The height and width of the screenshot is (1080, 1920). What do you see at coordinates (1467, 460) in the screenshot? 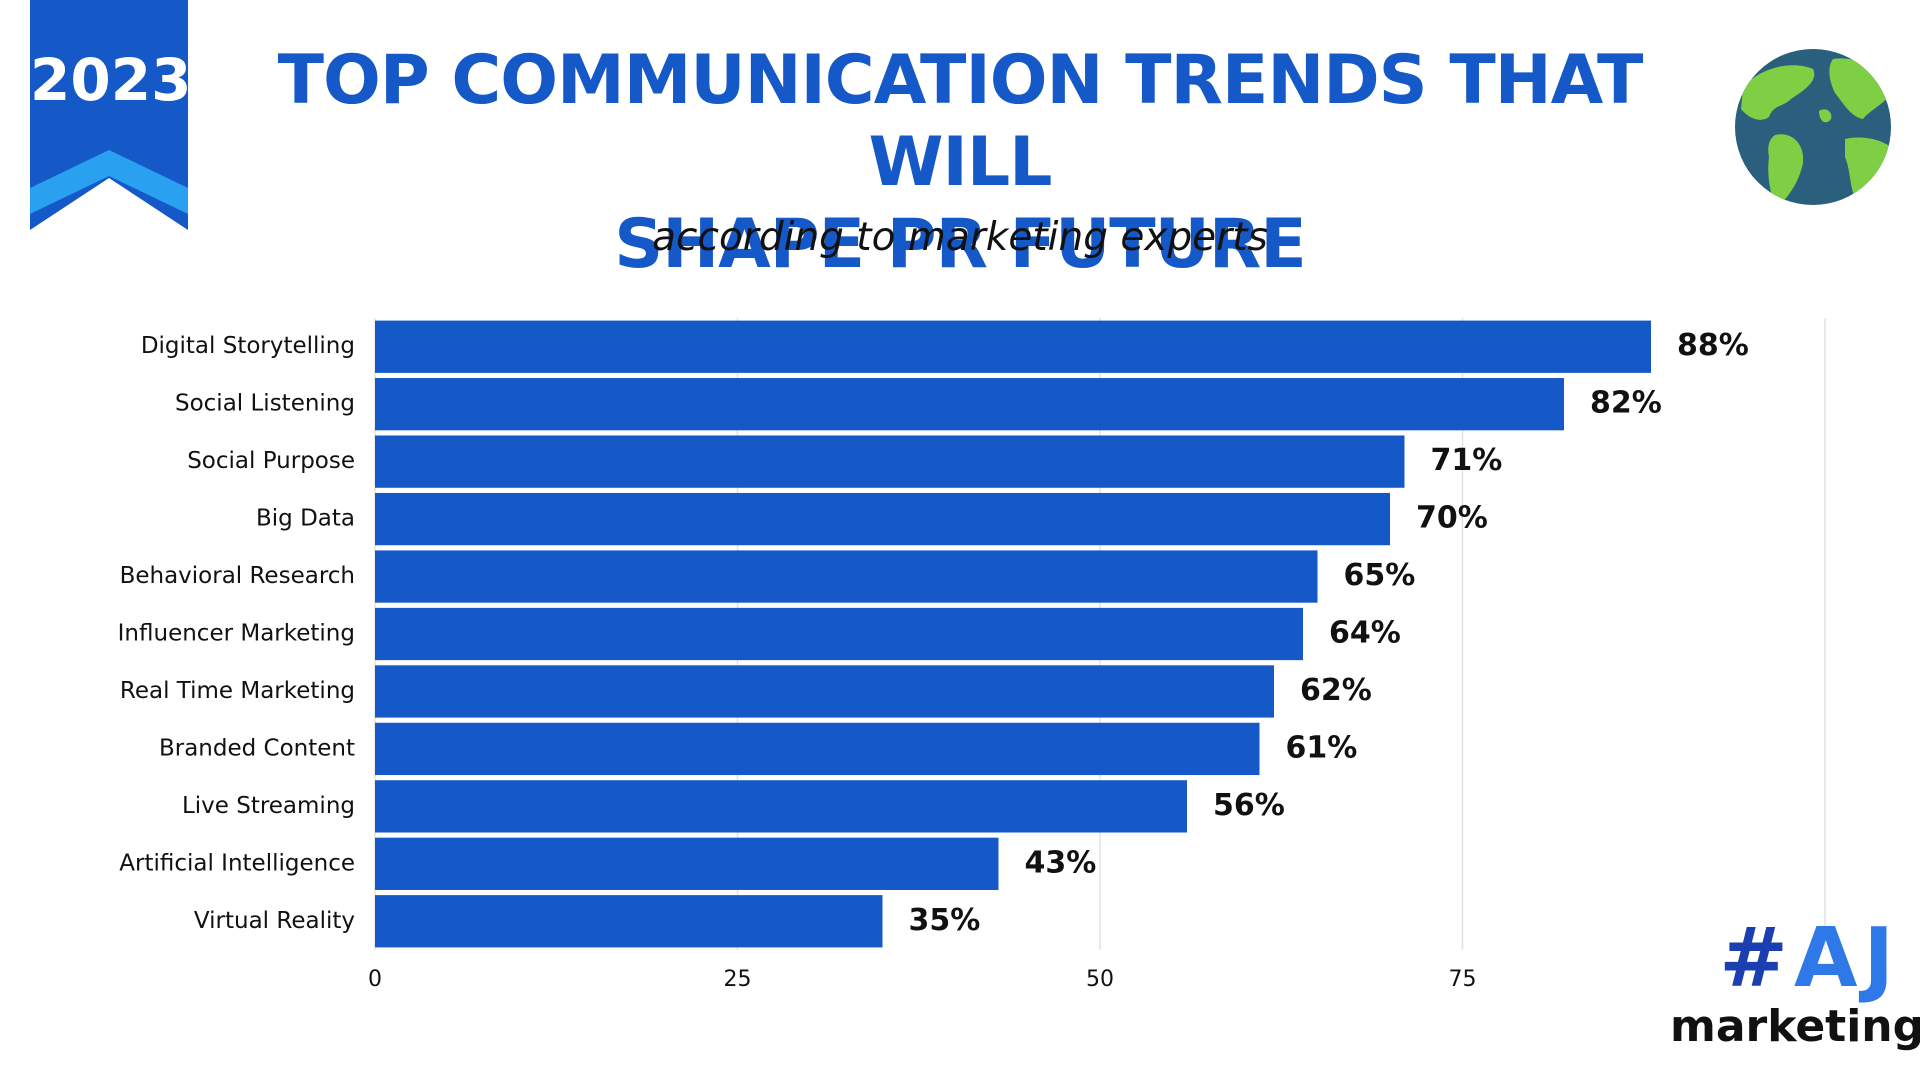
I see `value-label-2: 71%` at bounding box center [1467, 460].